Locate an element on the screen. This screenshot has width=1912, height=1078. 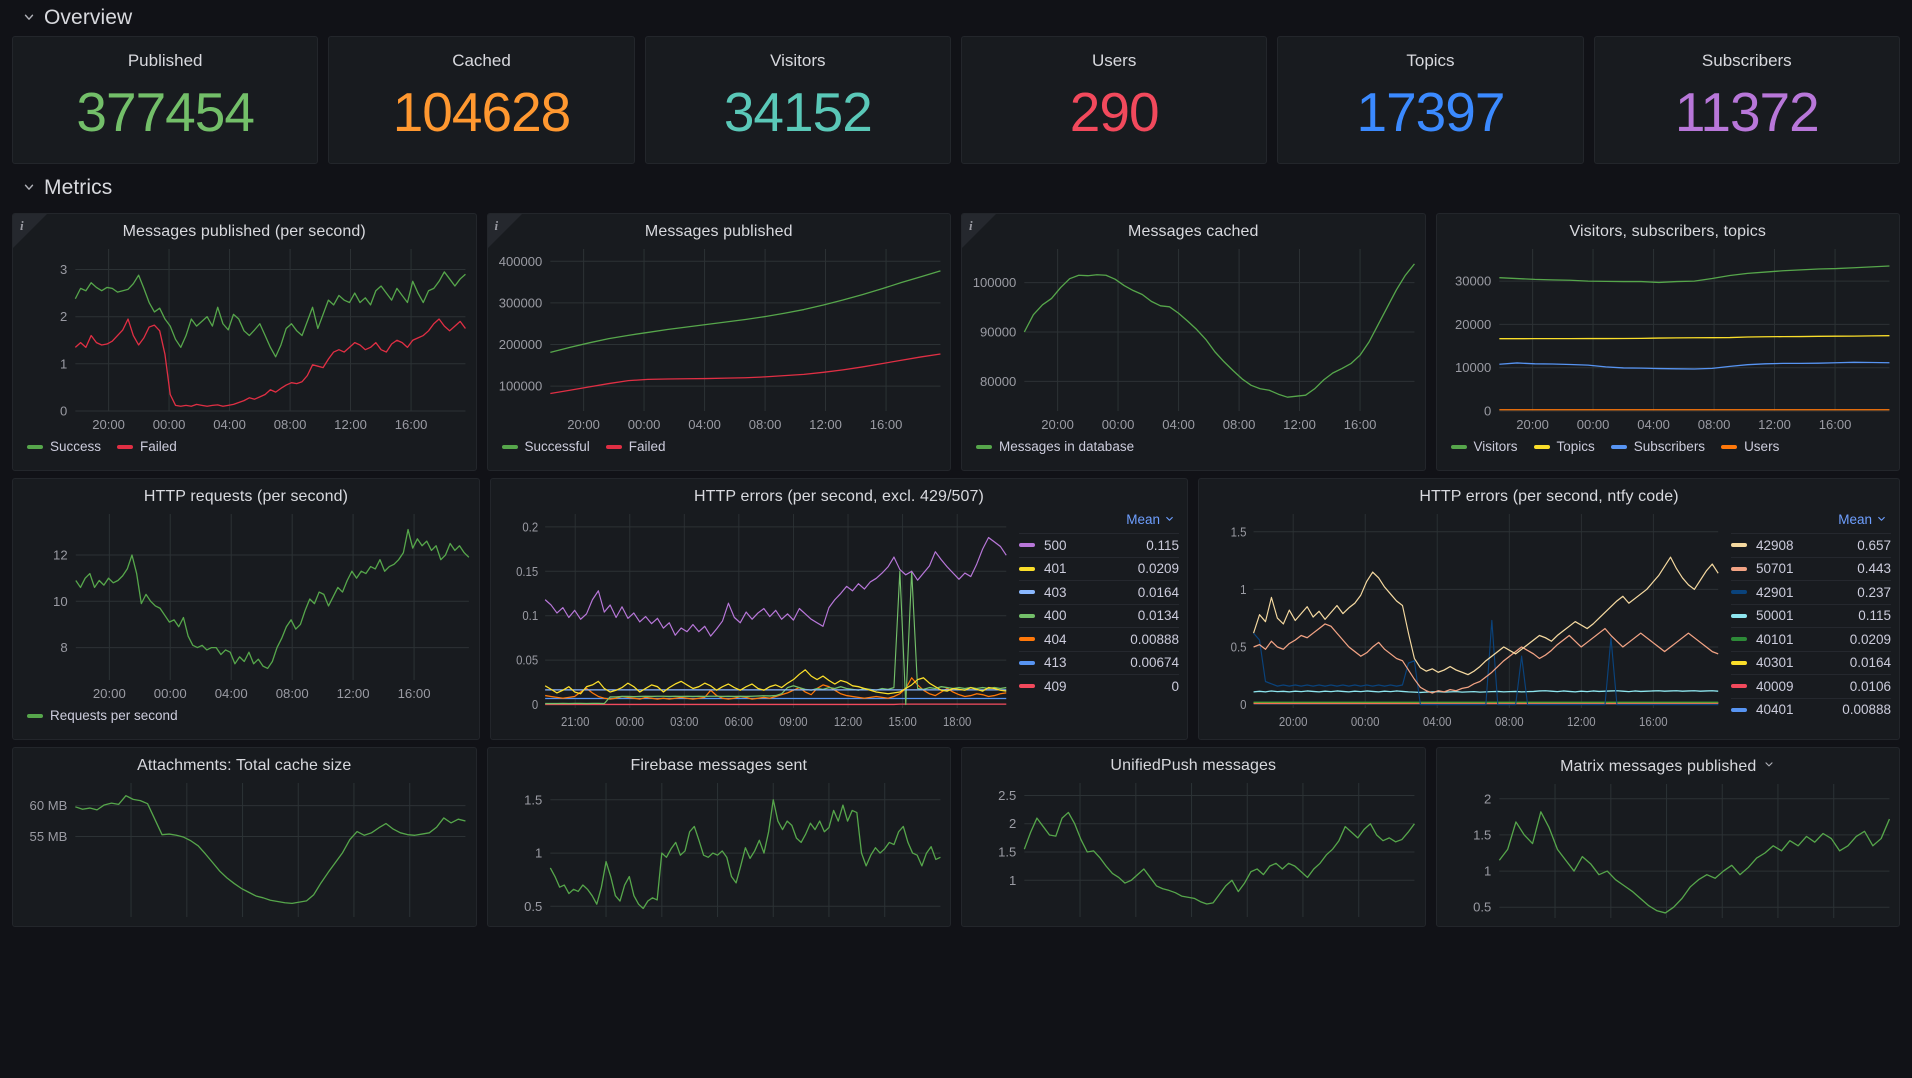
legend-row: 401 0.0209 is located at coordinates (1099, 568).